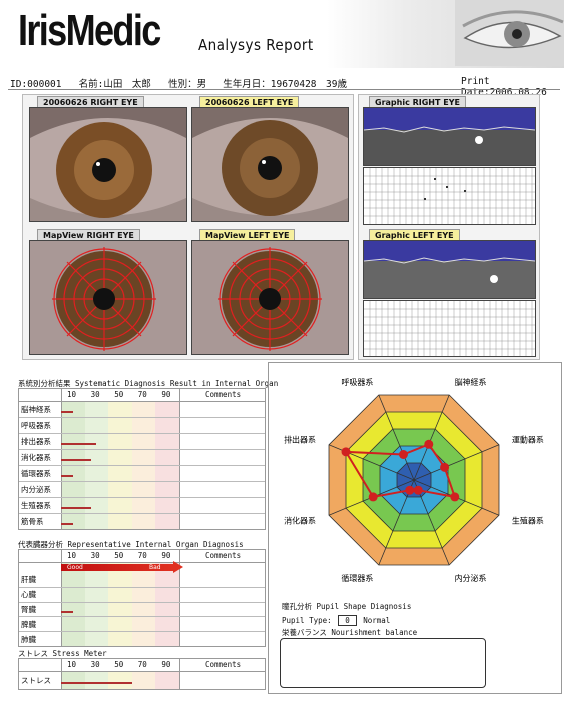  What do you see at coordinates (284, 89) in the screenshot?
I see `divider` at bounding box center [284, 89].